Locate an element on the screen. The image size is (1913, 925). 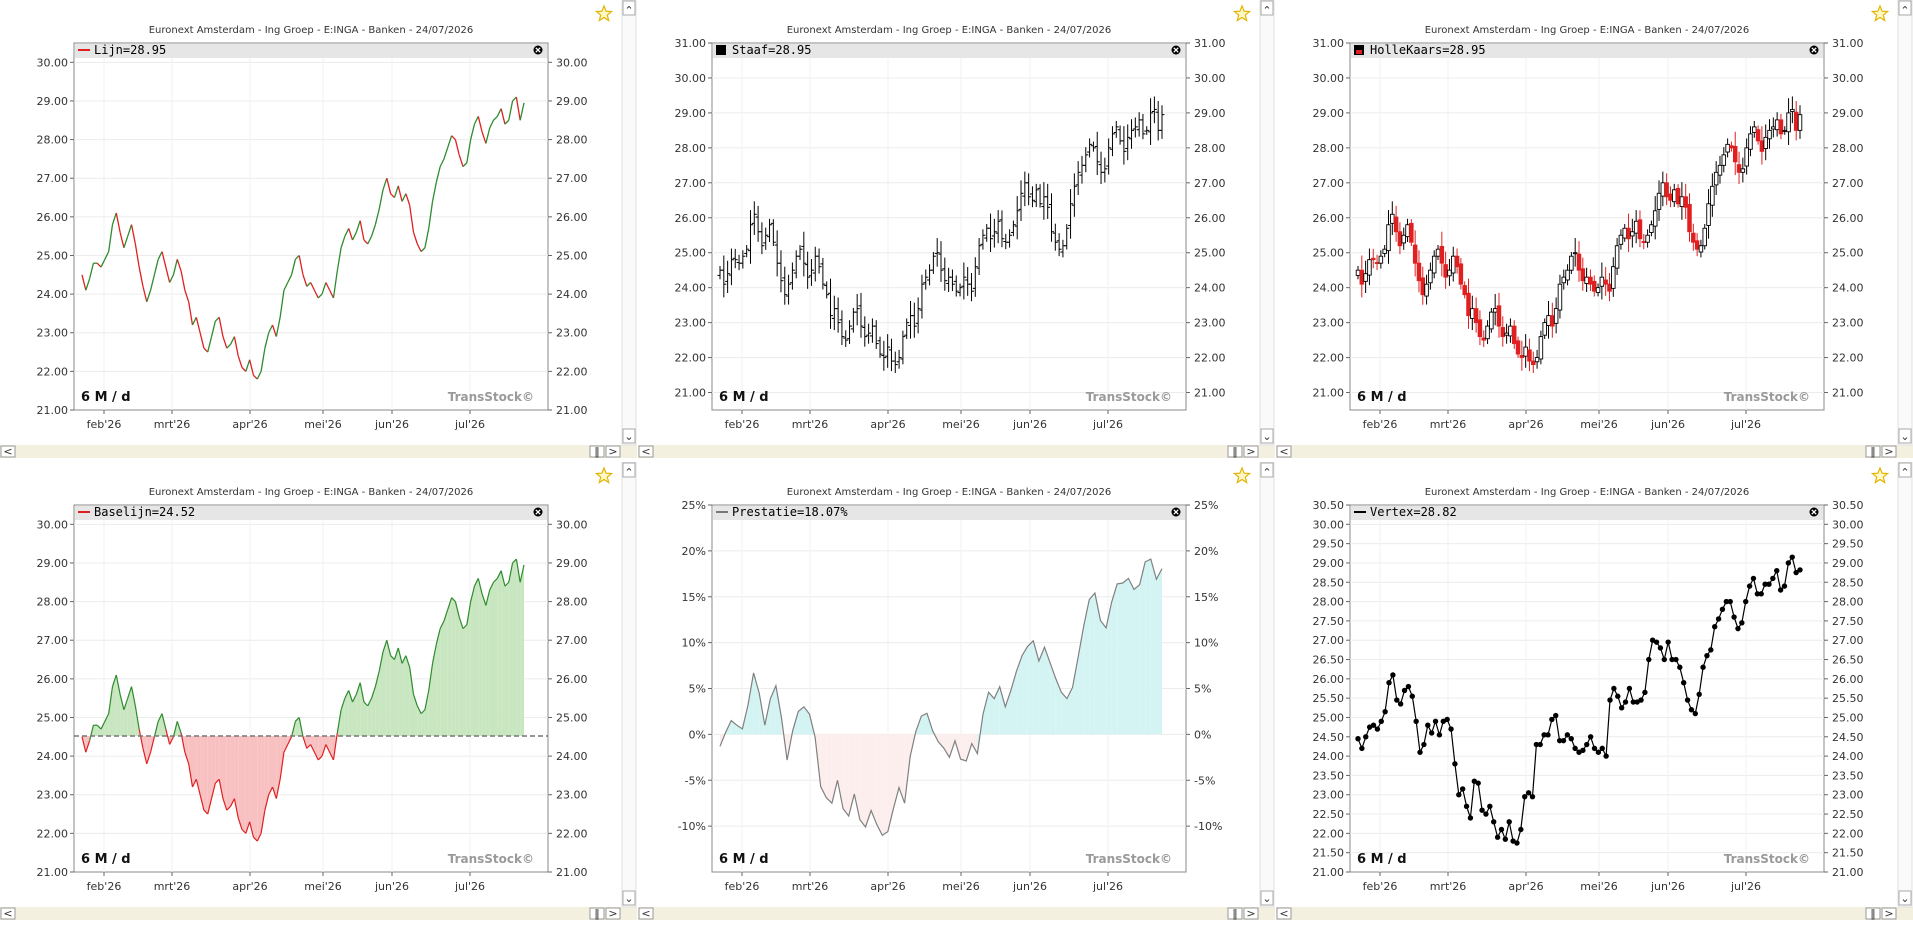
y-tick-label-left: 25.50 is located at coordinates (1329, 698).